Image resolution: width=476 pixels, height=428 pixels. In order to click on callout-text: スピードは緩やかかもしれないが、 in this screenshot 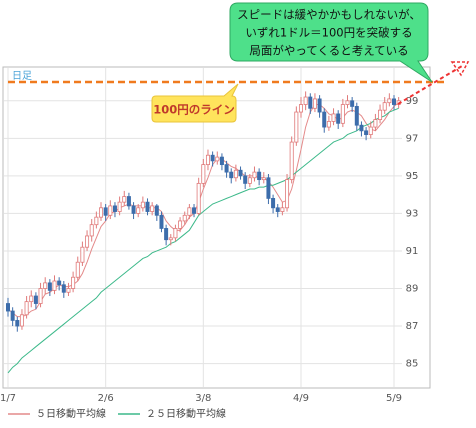, I will do `click(329, 15)`.